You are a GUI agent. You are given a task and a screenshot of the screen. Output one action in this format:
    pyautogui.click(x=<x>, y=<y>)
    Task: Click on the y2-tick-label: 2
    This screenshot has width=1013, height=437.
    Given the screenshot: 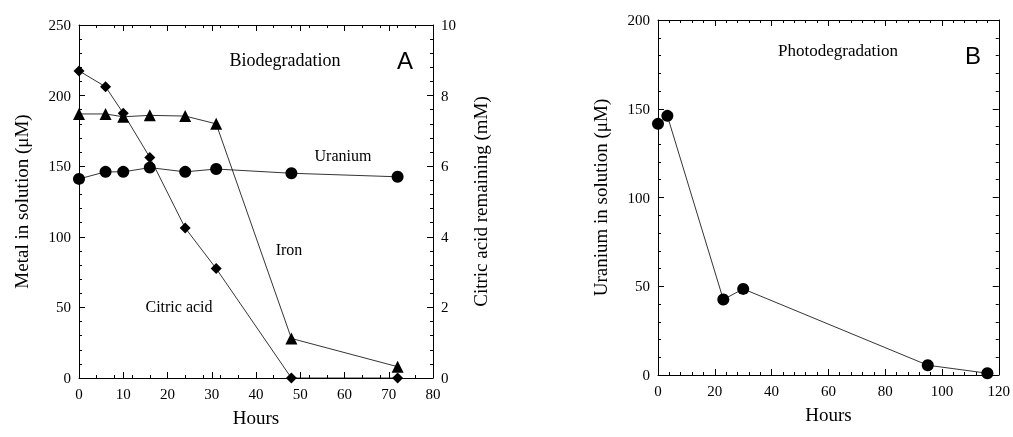 What is the action you would take?
    pyautogui.click(x=445, y=307)
    